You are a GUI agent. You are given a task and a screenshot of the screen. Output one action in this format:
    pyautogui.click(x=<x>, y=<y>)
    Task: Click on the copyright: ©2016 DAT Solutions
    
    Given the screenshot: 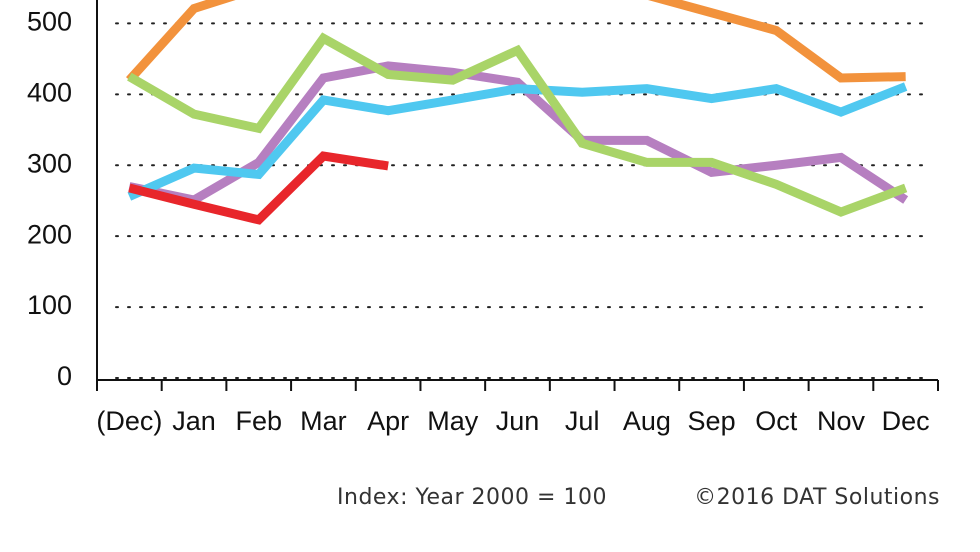 What is the action you would take?
    pyautogui.click(x=817, y=497)
    